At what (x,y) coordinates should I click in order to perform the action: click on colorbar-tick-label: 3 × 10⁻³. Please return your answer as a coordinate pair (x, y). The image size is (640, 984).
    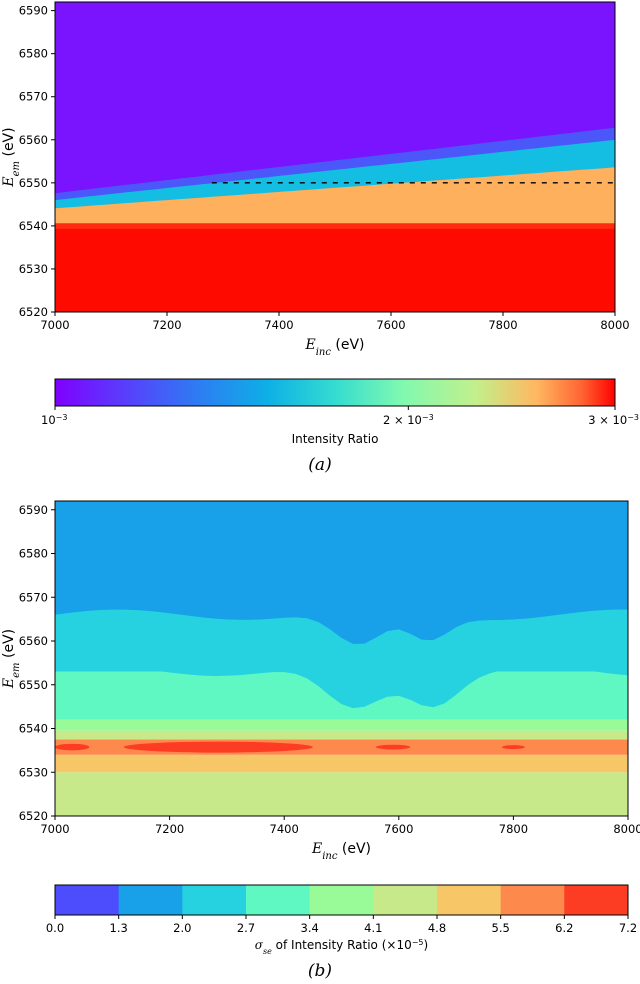
    Looking at the image, I should click on (613, 420).